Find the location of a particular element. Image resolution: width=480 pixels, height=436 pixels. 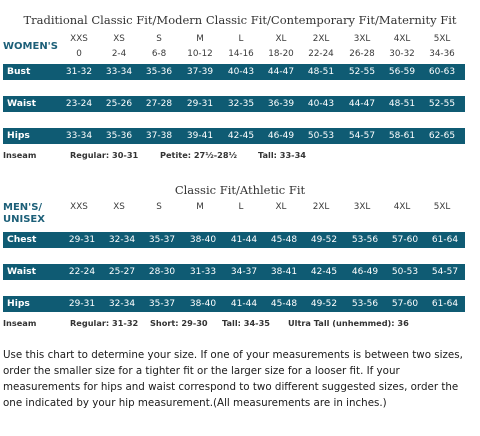

measure-cell: 32-34 is located at coordinates (122, 240).